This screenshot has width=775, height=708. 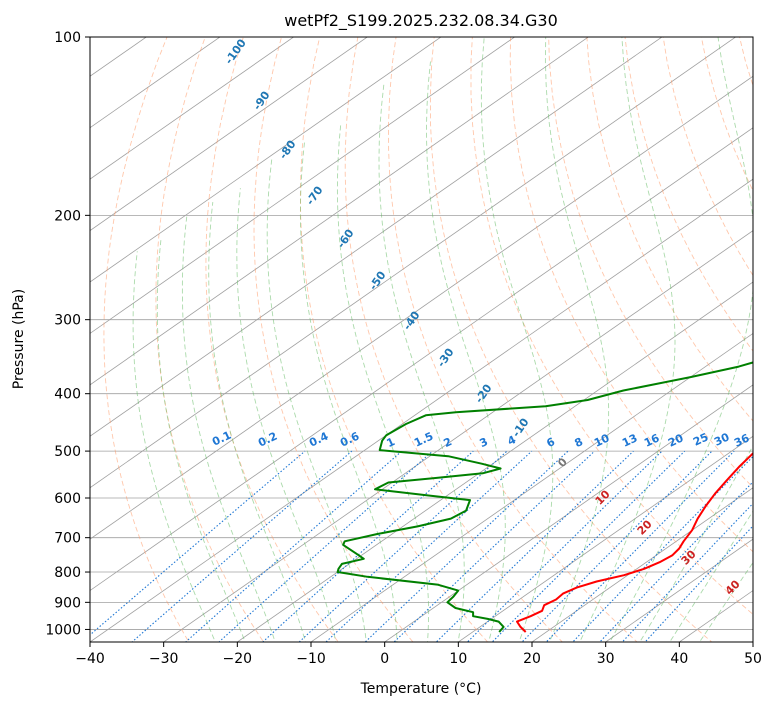 What do you see at coordinates (67, 603) in the screenshot?
I see `y-tick-label: 900` at bounding box center [67, 603].